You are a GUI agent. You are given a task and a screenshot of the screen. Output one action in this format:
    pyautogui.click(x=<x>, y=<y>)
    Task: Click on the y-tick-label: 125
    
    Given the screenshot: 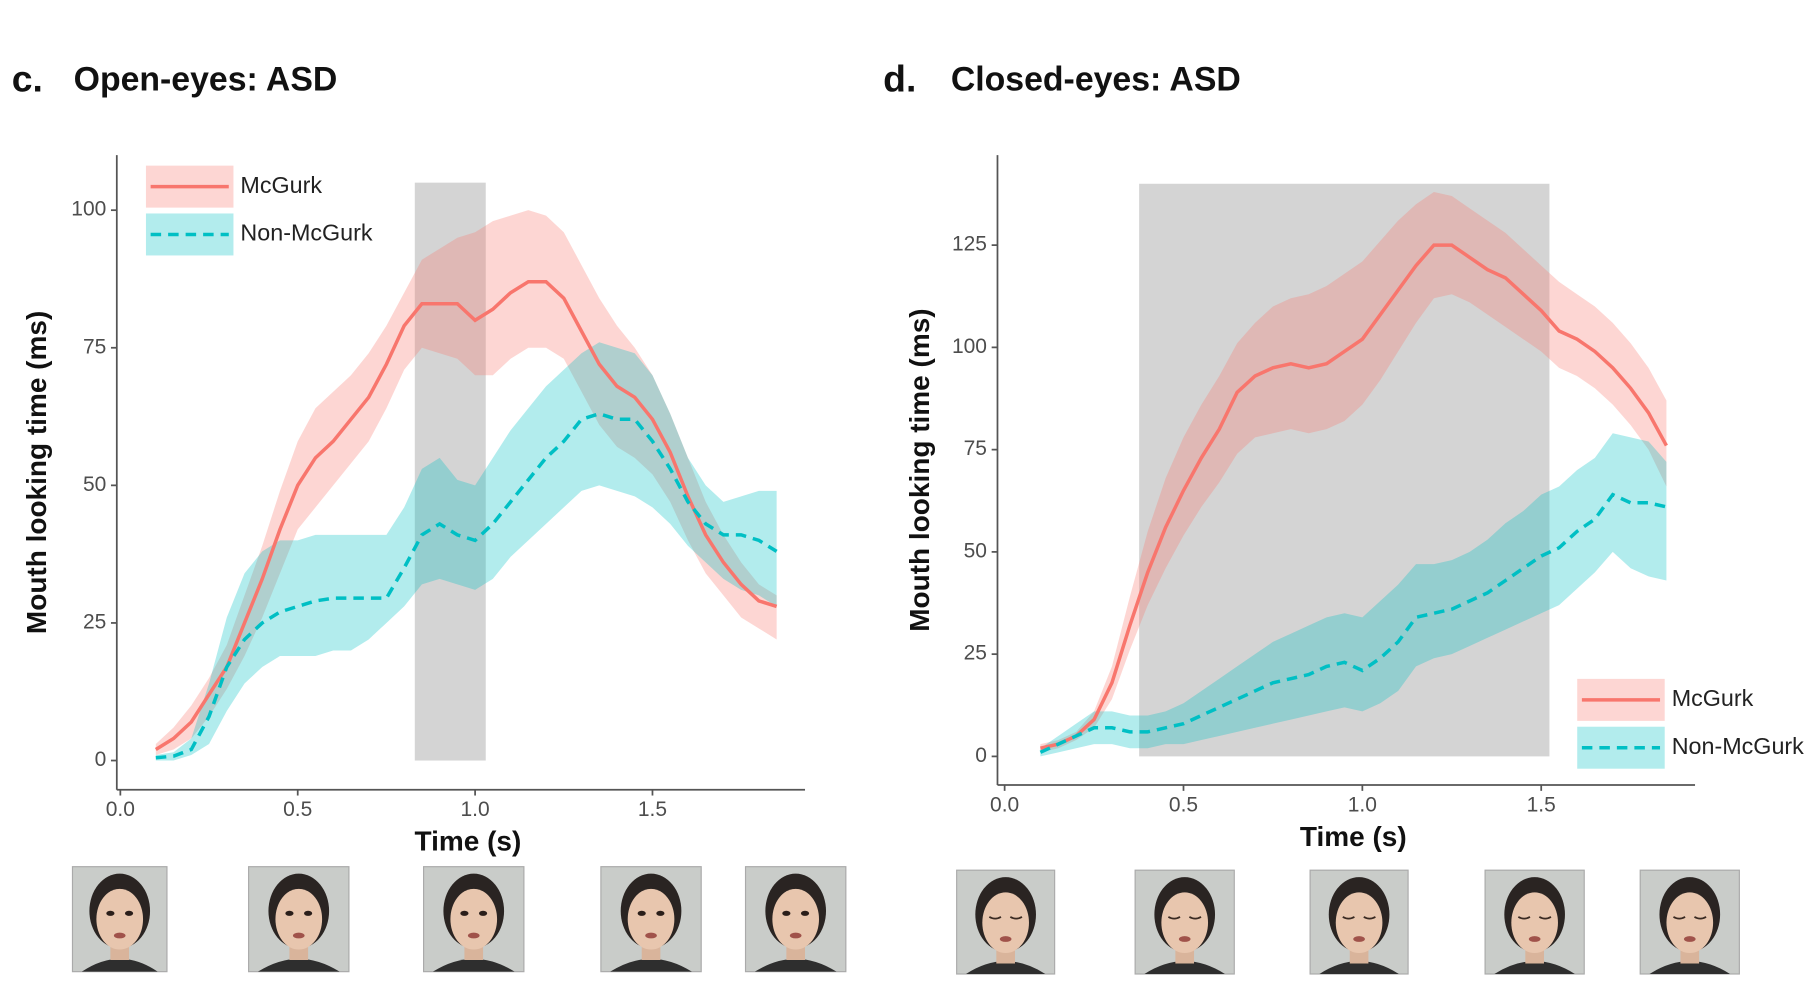 What is the action you would take?
    pyautogui.click(x=969, y=244)
    